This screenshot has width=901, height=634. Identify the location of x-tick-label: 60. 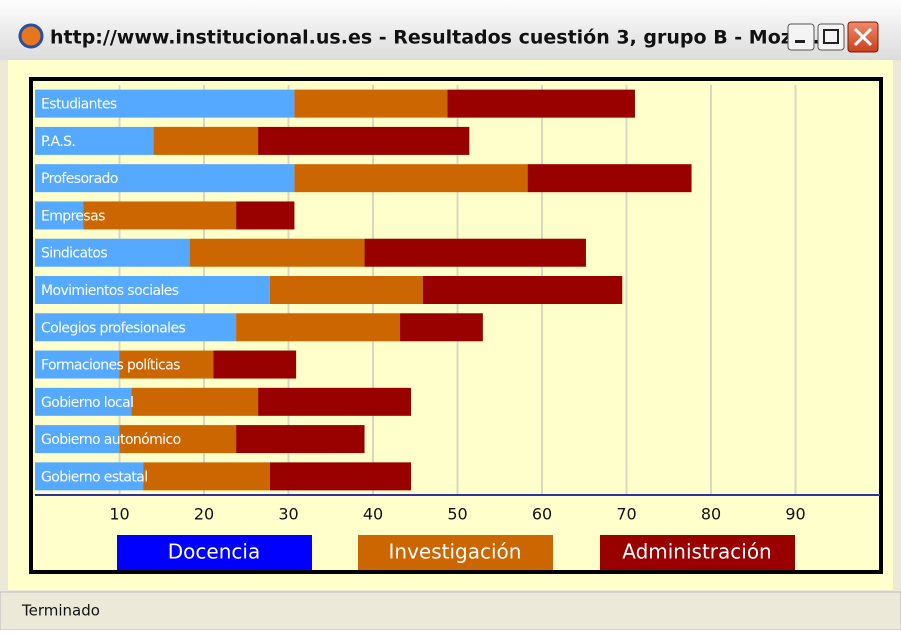
(542, 514).